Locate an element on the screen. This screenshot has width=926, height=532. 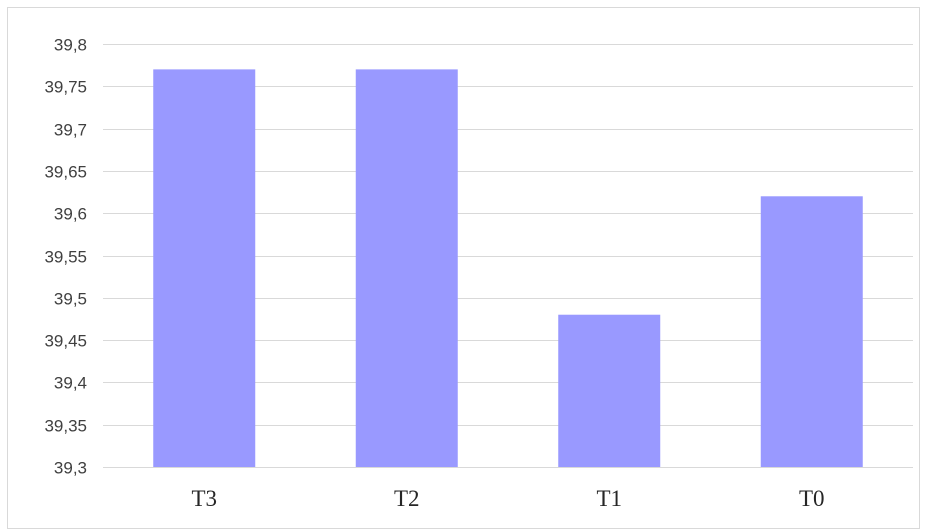
y-tick-label: 39,7 is located at coordinates (70, 130).